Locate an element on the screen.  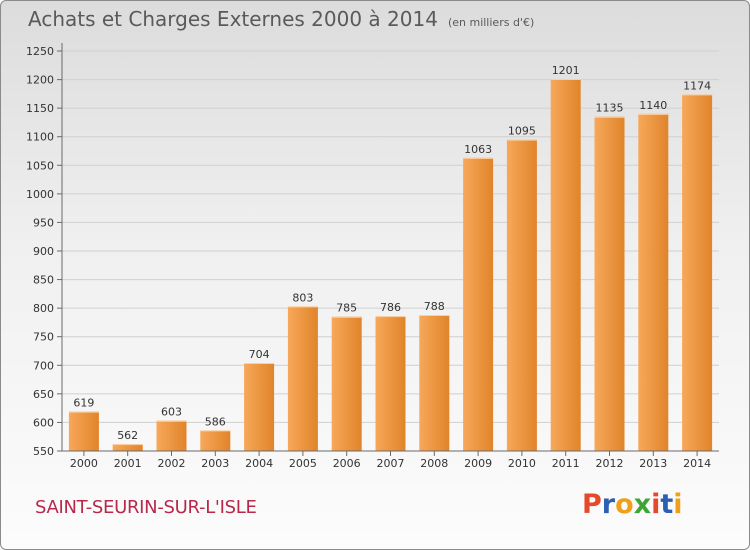
x-tick-label-2011: 2011 is located at coordinates (566, 463).